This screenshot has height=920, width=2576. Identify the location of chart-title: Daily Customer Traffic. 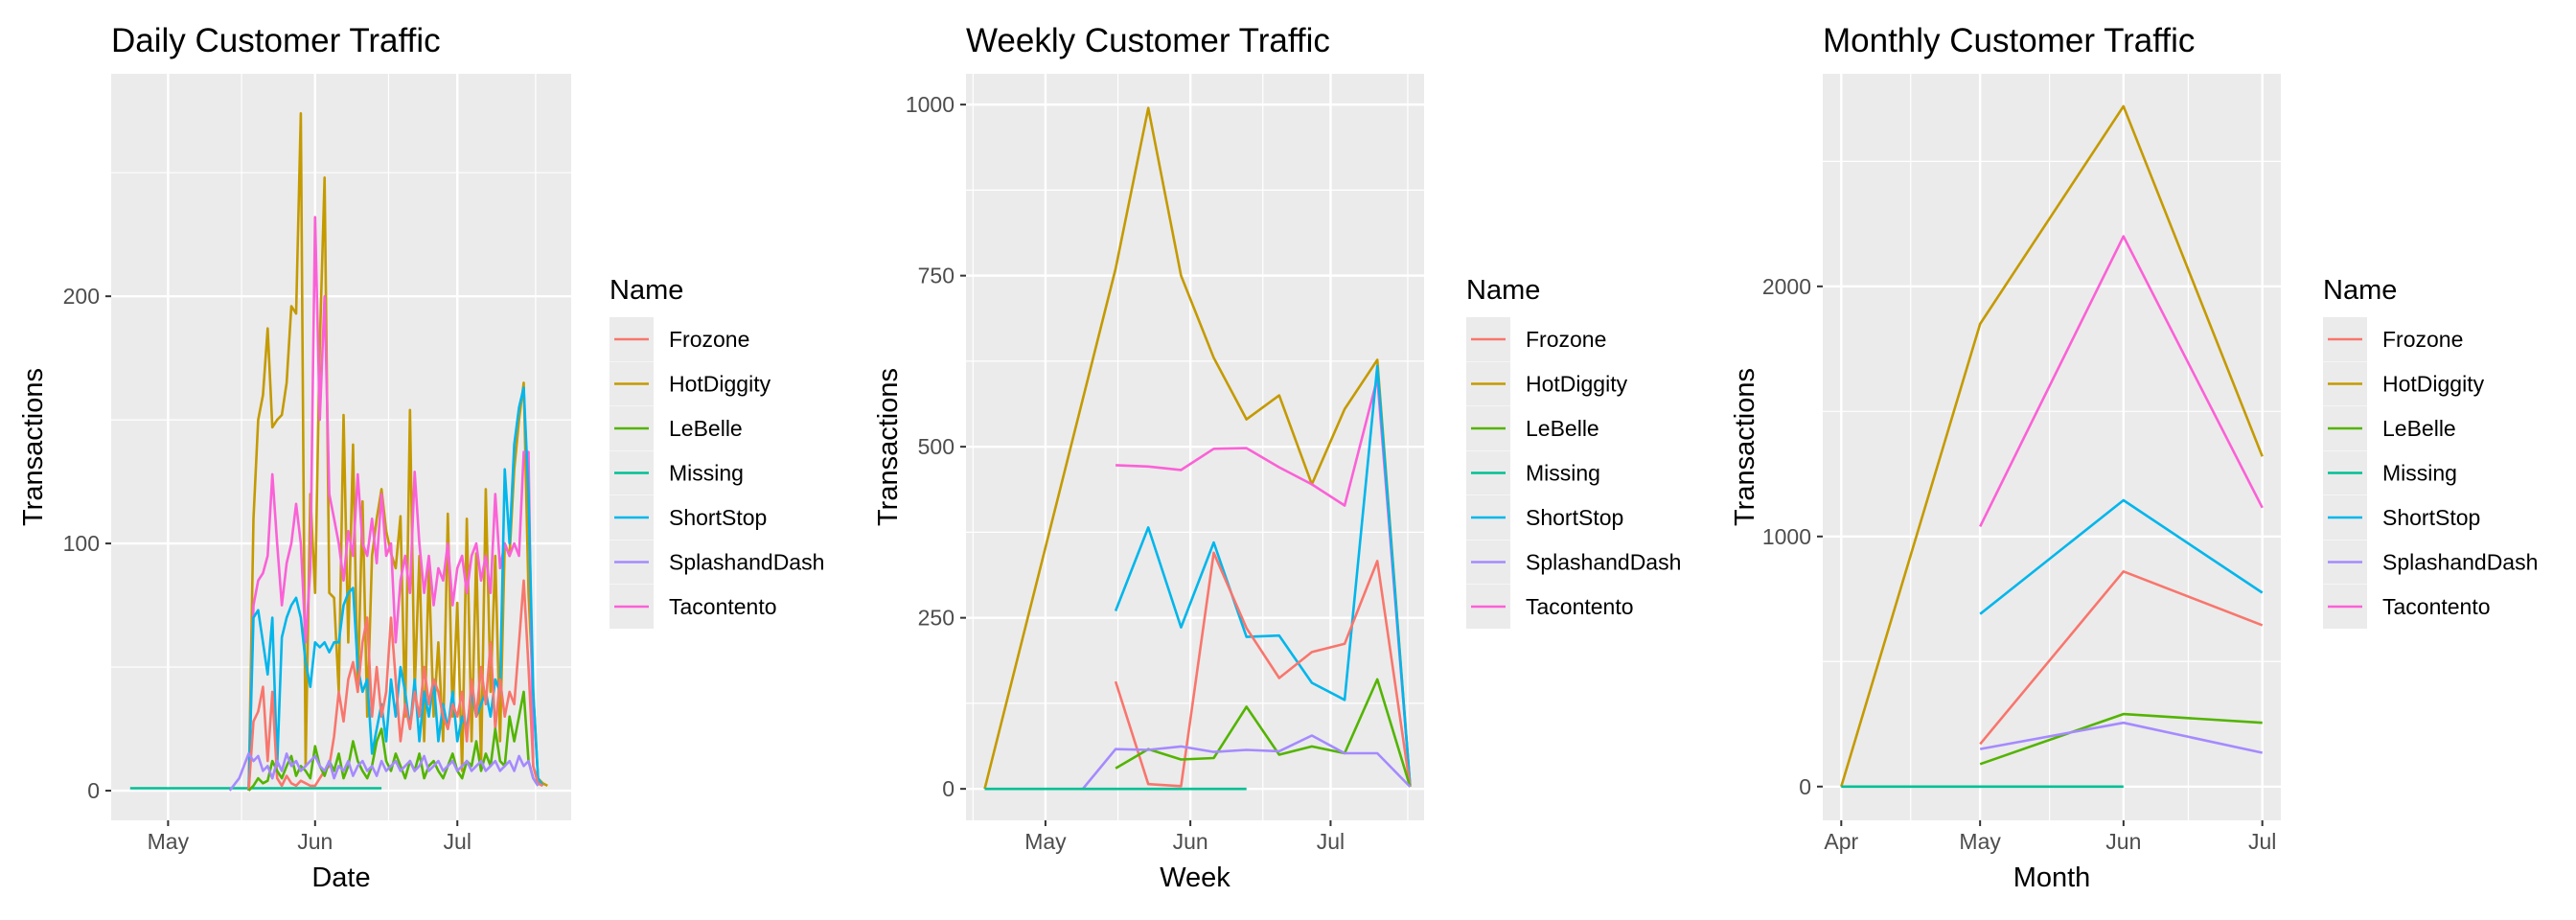
(276, 40).